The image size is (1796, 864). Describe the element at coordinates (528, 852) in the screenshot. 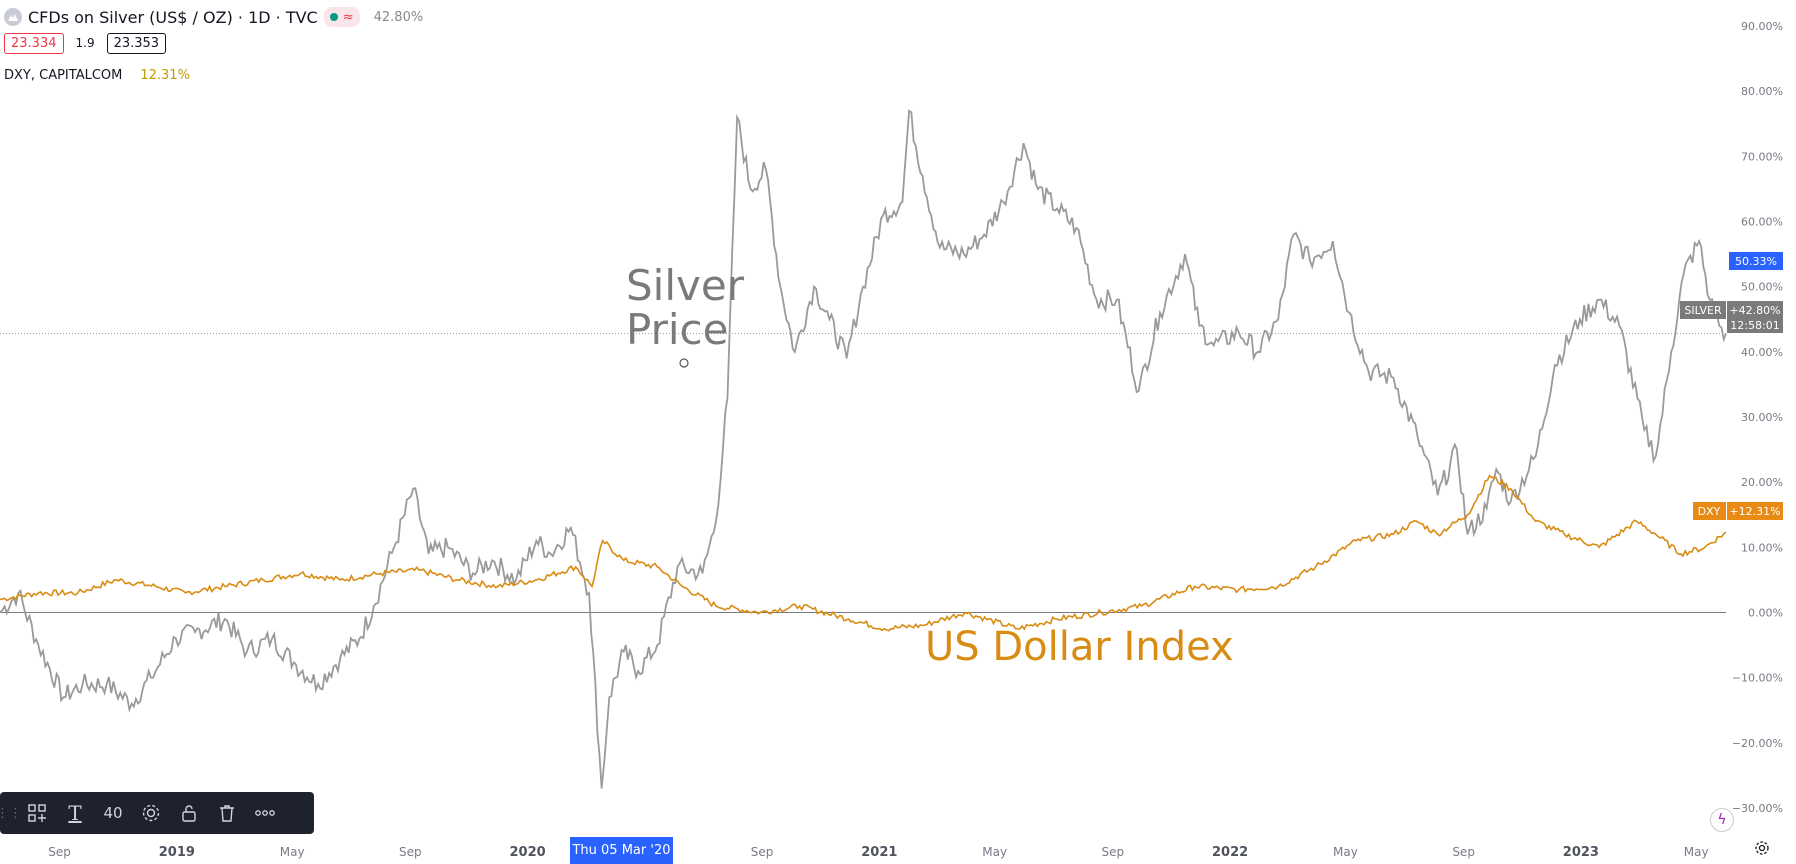

I see `x-tick-label: 2020` at that location.